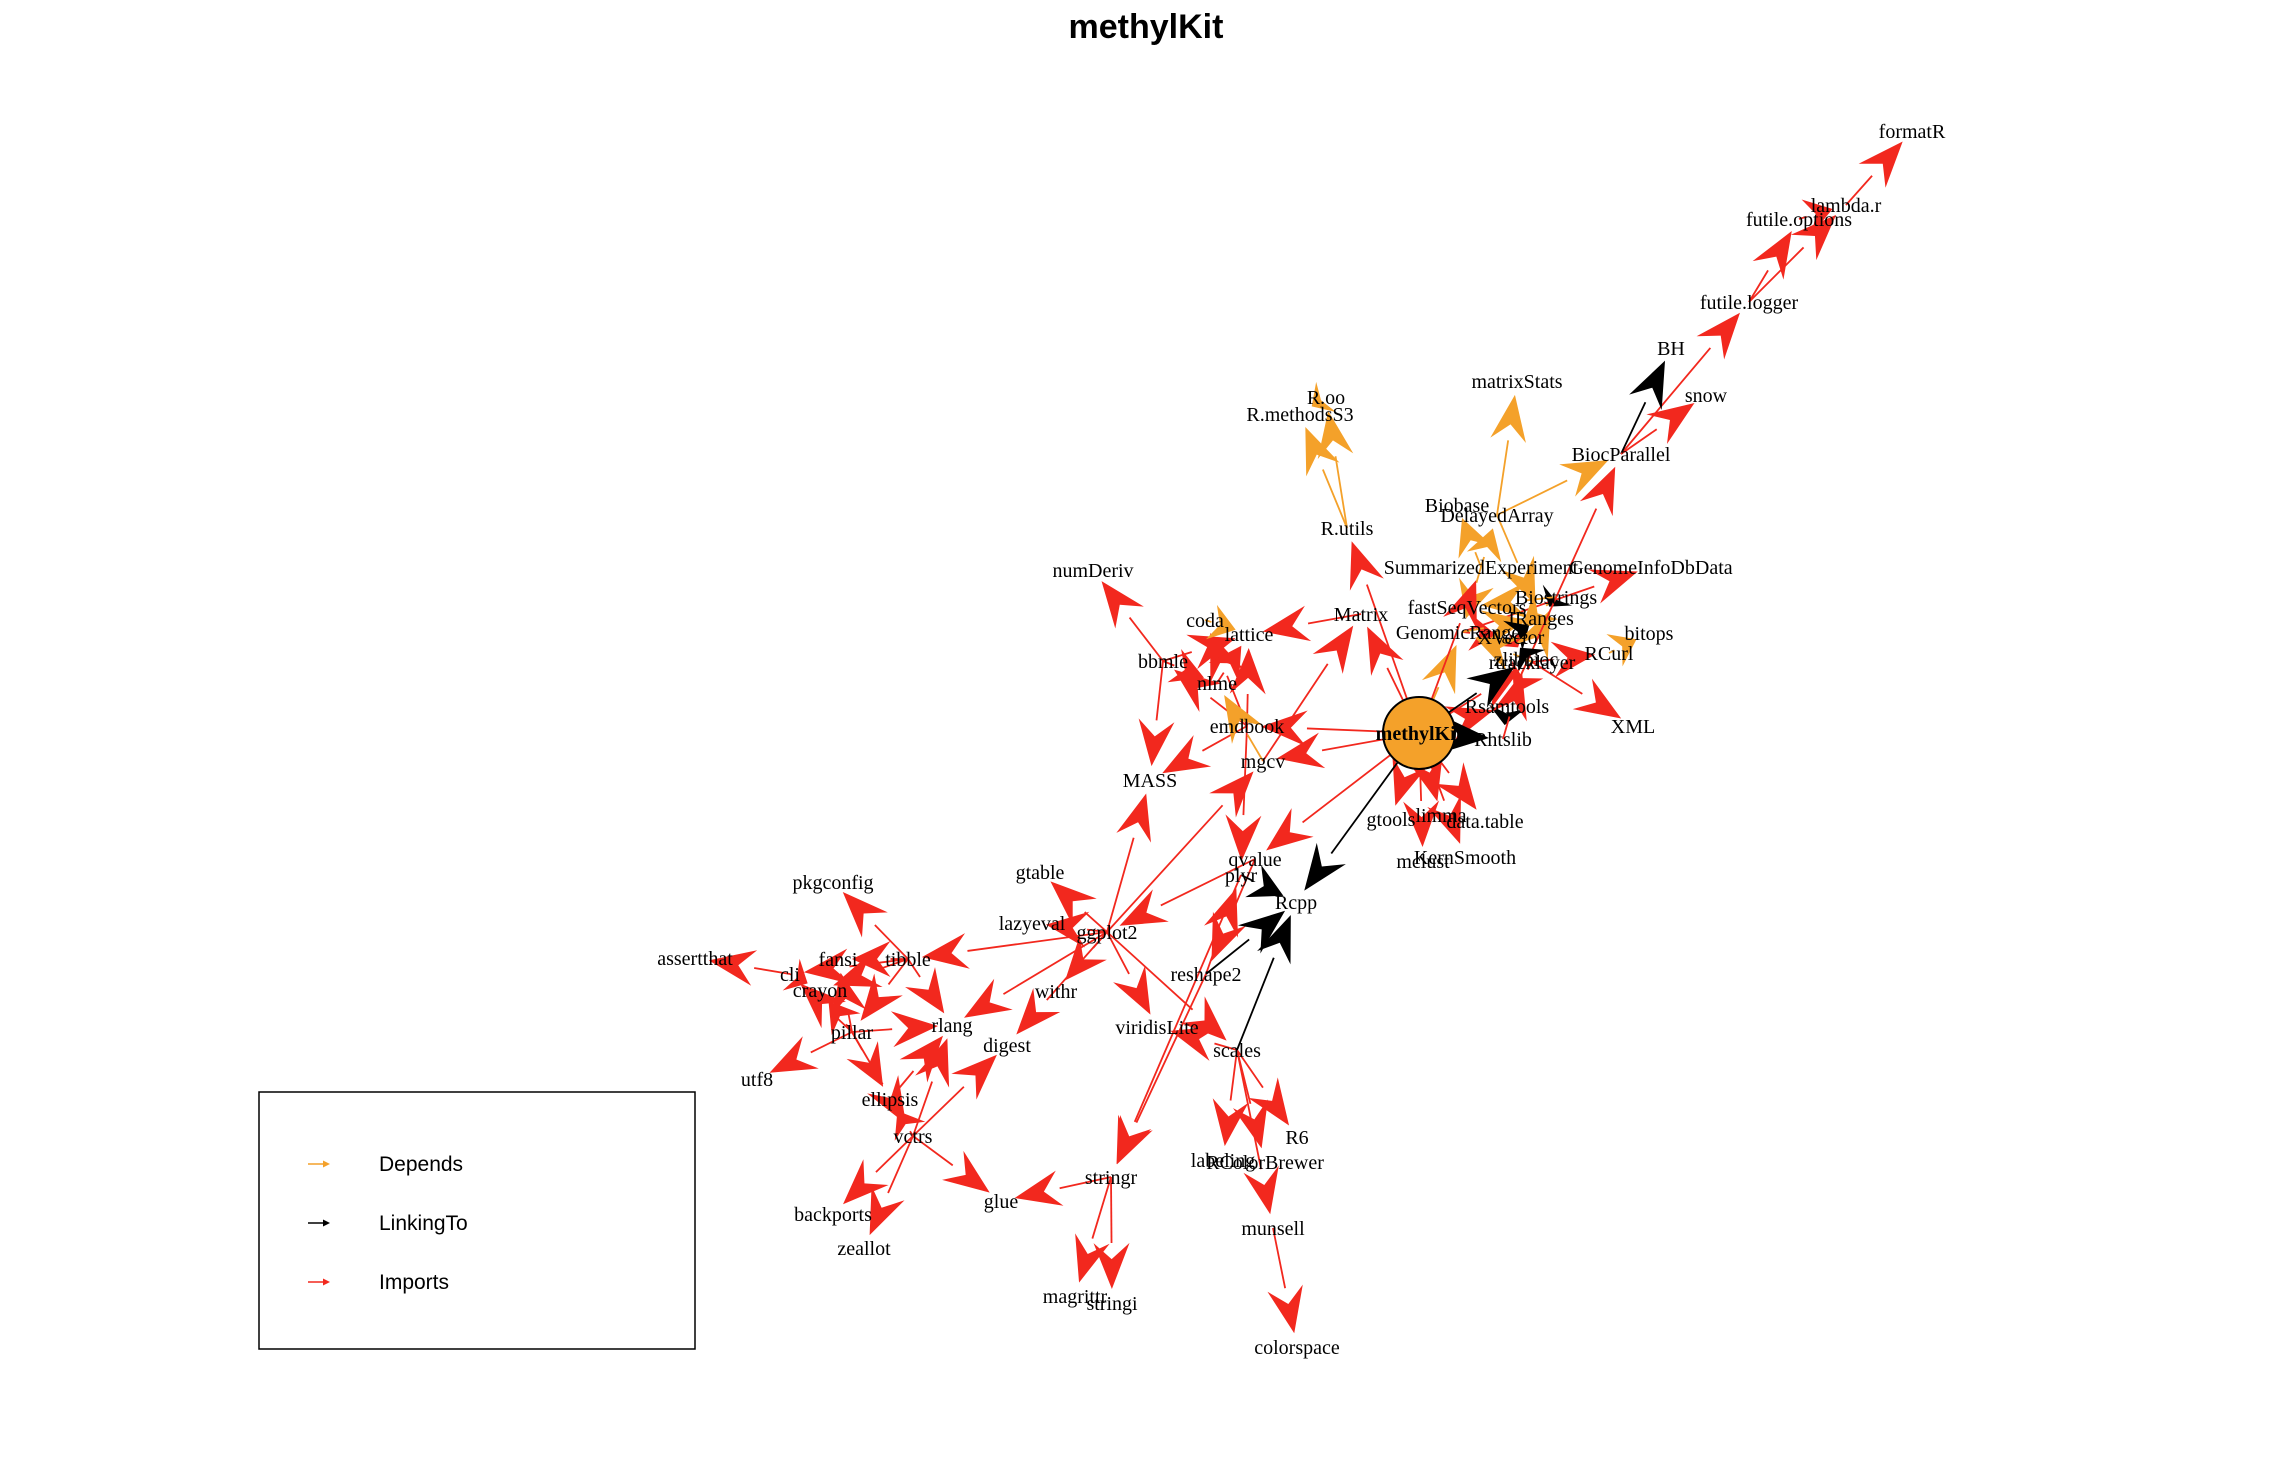  What do you see at coordinates (1224, 738) in the screenshot?
I see `edge-emdbook-MASS` at bounding box center [1224, 738].